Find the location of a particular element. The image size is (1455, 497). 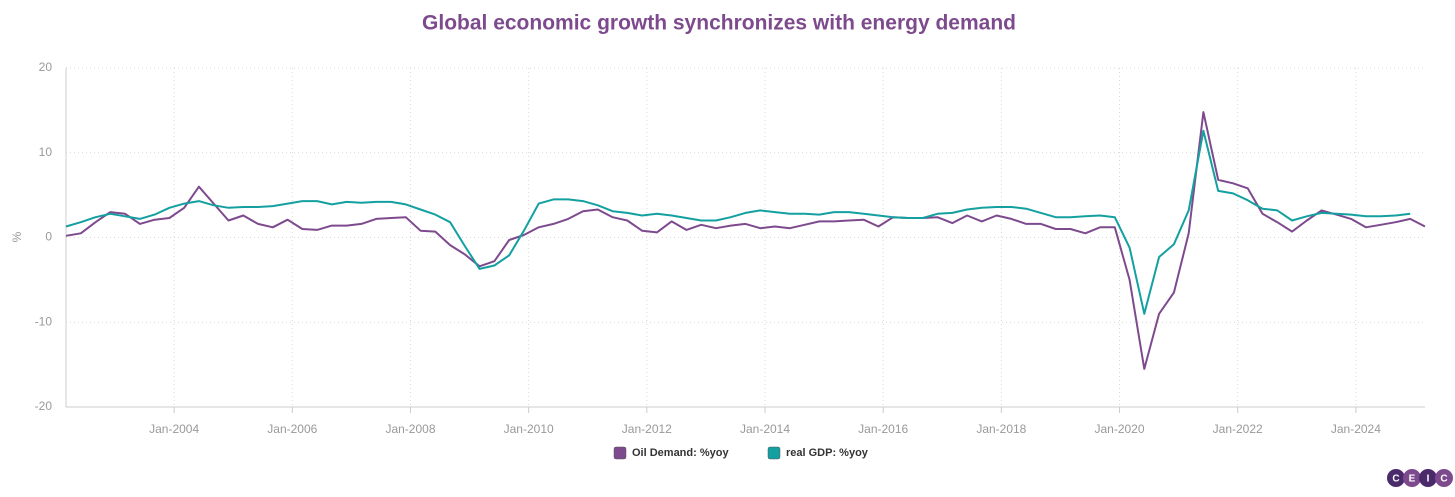

logo-letter: E is located at coordinates (1412, 479).